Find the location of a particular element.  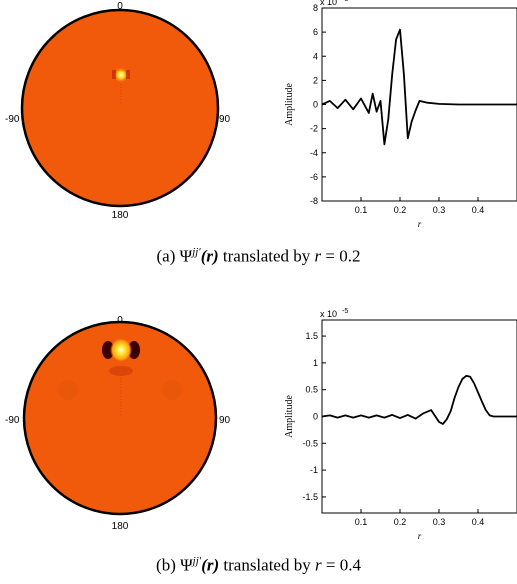

y-scale-exp-a: -5 is located at coordinates (345, 1).